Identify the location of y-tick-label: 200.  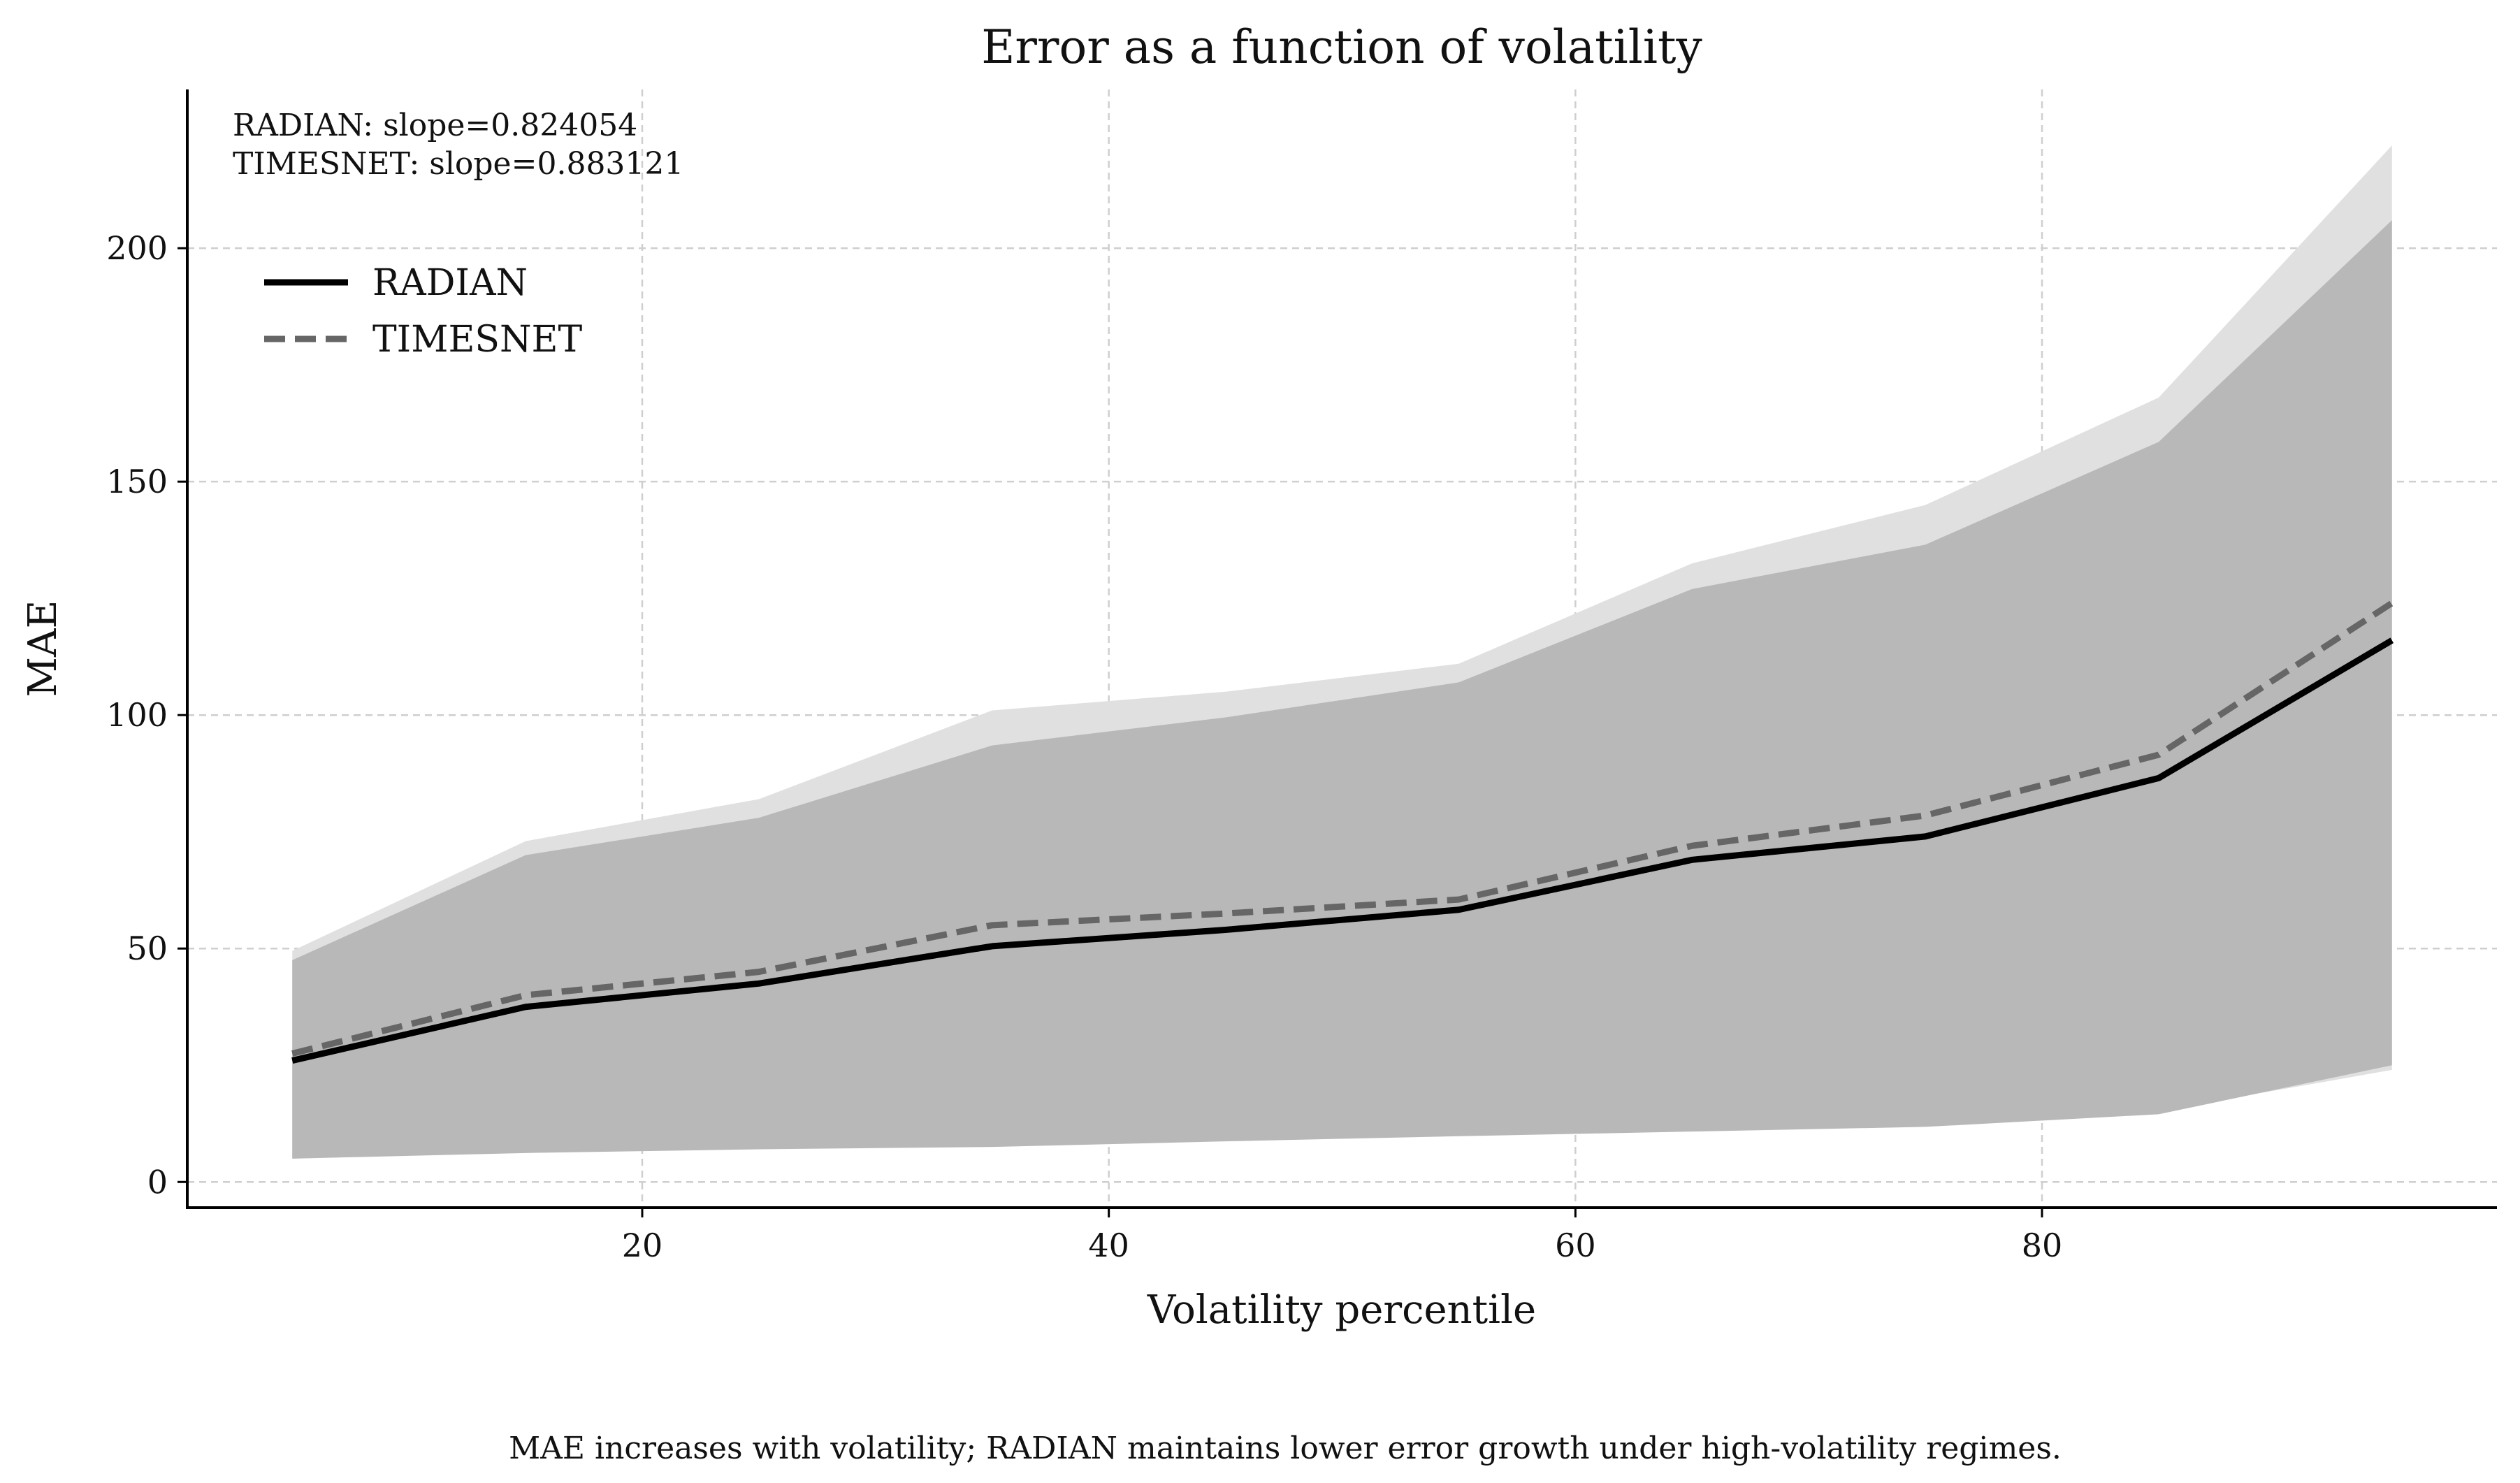
(137, 248).